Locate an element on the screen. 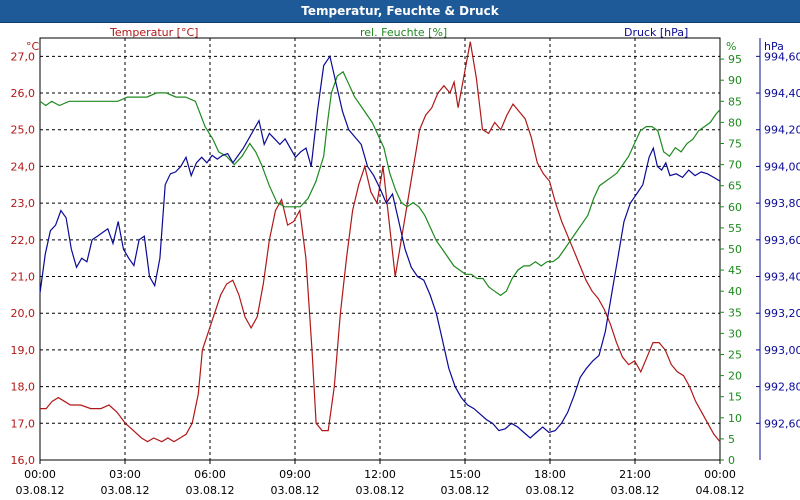 The height and width of the screenshot is (500, 800). time-tick-label: 12:00 is located at coordinates (380, 474).